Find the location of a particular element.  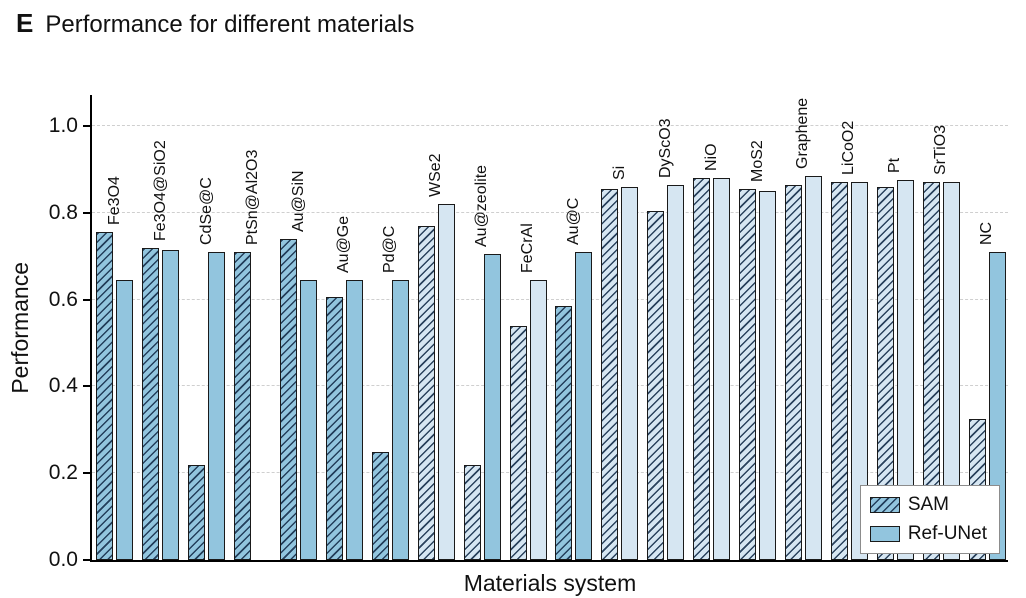

category-label: Pd@C is located at coordinates (390, 249).